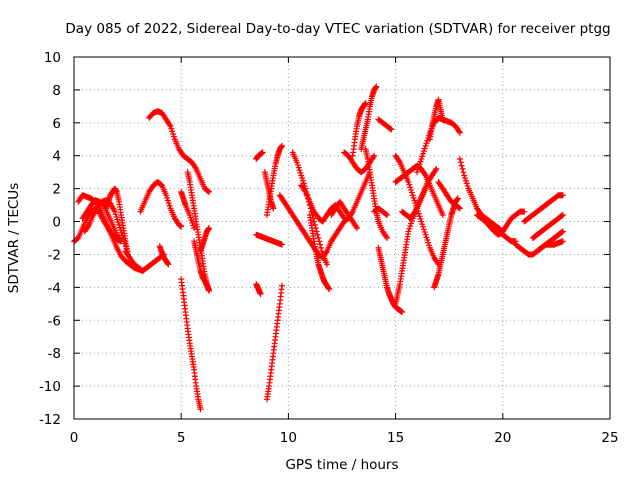 The image size is (640, 480). What do you see at coordinates (56, 124) in the screenshot?
I see `y-tick-label: 6` at bounding box center [56, 124].